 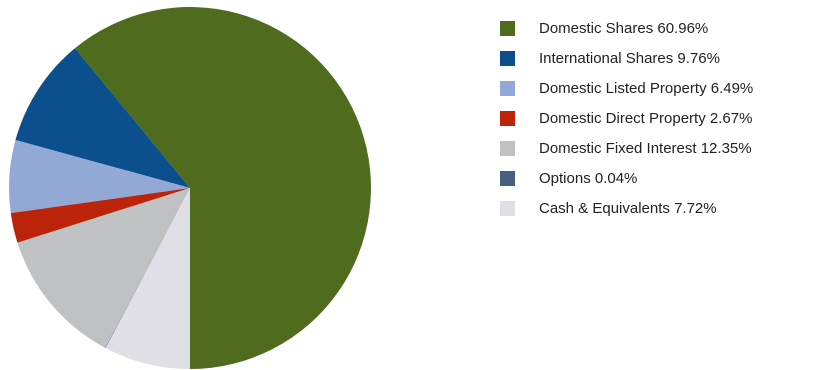 What do you see at coordinates (588, 178) in the screenshot?
I see `legend-label: Options 0.04%` at bounding box center [588, 178].